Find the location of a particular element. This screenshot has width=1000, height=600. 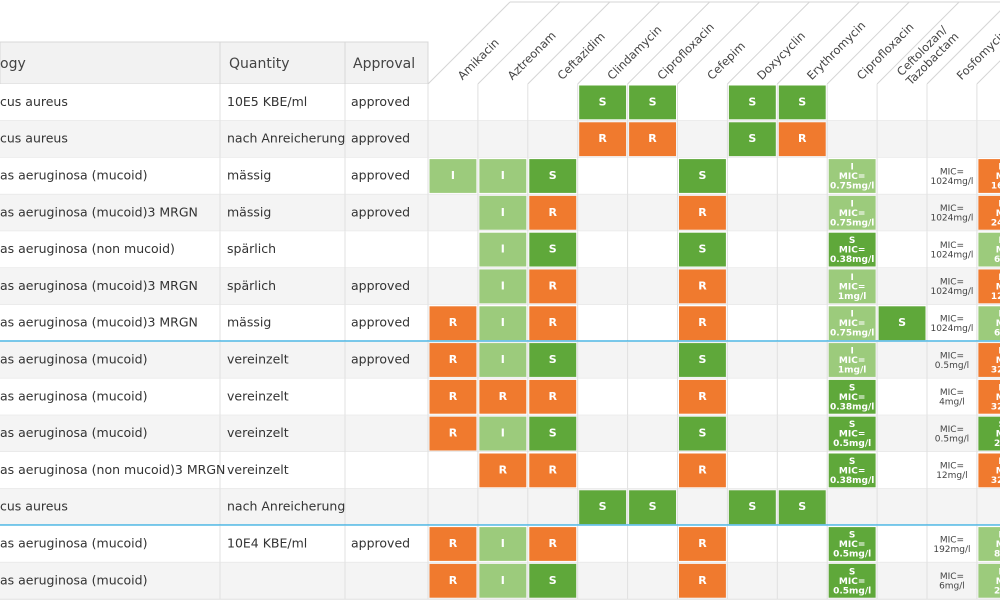

column-header: Approval is located at coordinates (384, 64).